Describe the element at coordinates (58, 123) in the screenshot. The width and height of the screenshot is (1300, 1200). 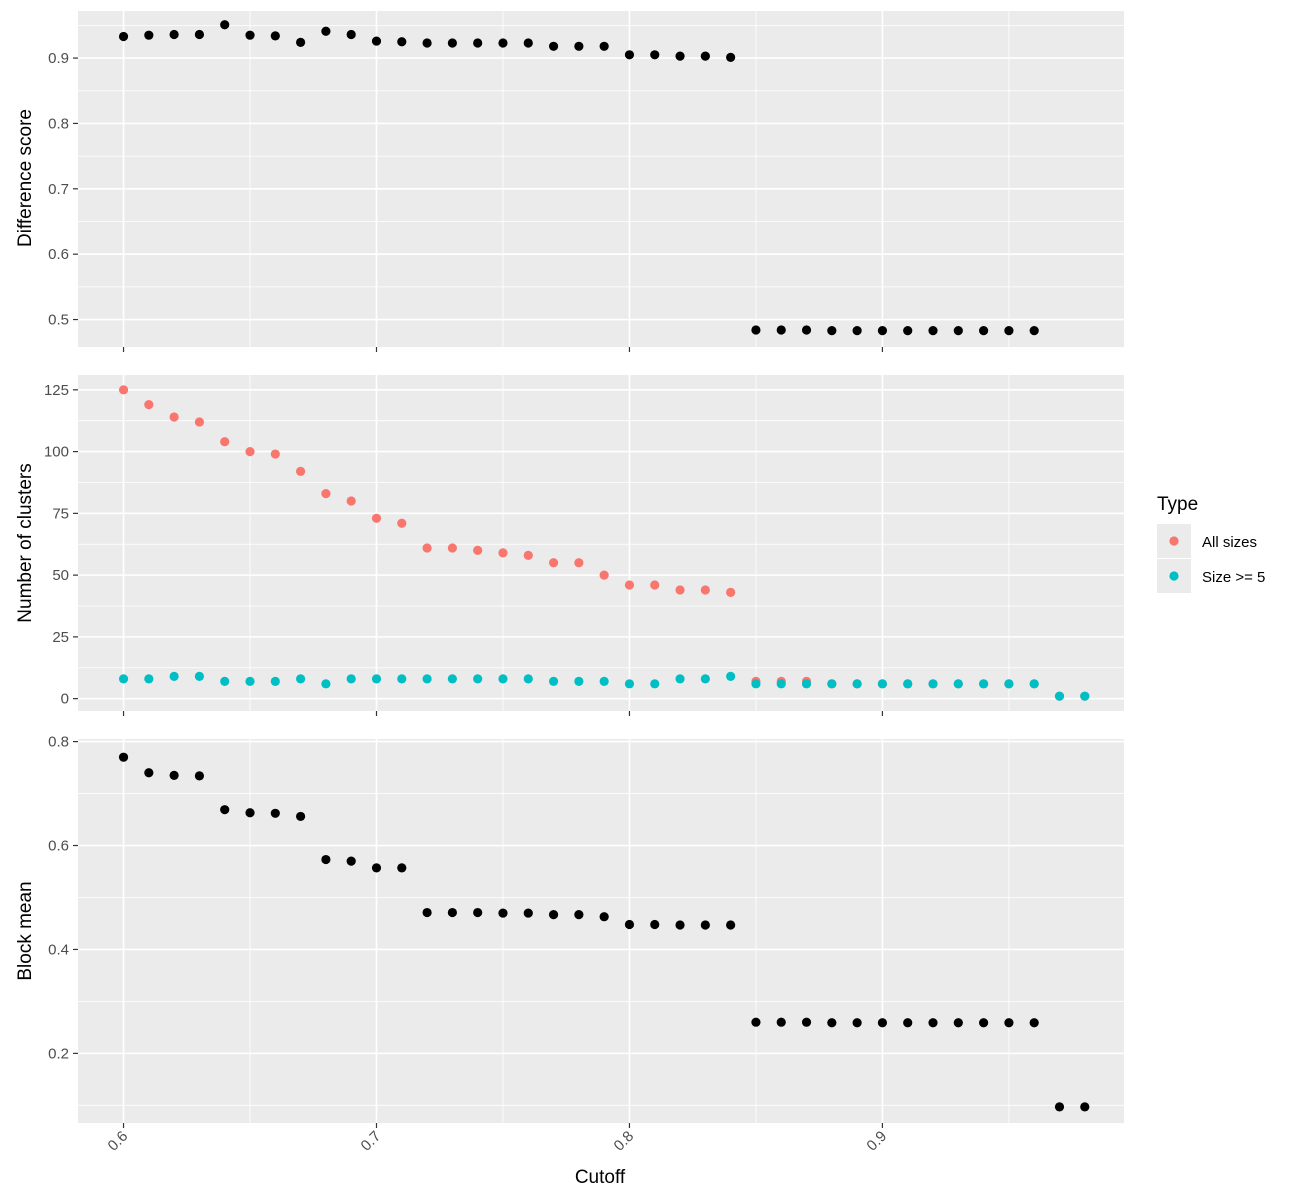
I see `y-tick-label: 0.8` at that location.